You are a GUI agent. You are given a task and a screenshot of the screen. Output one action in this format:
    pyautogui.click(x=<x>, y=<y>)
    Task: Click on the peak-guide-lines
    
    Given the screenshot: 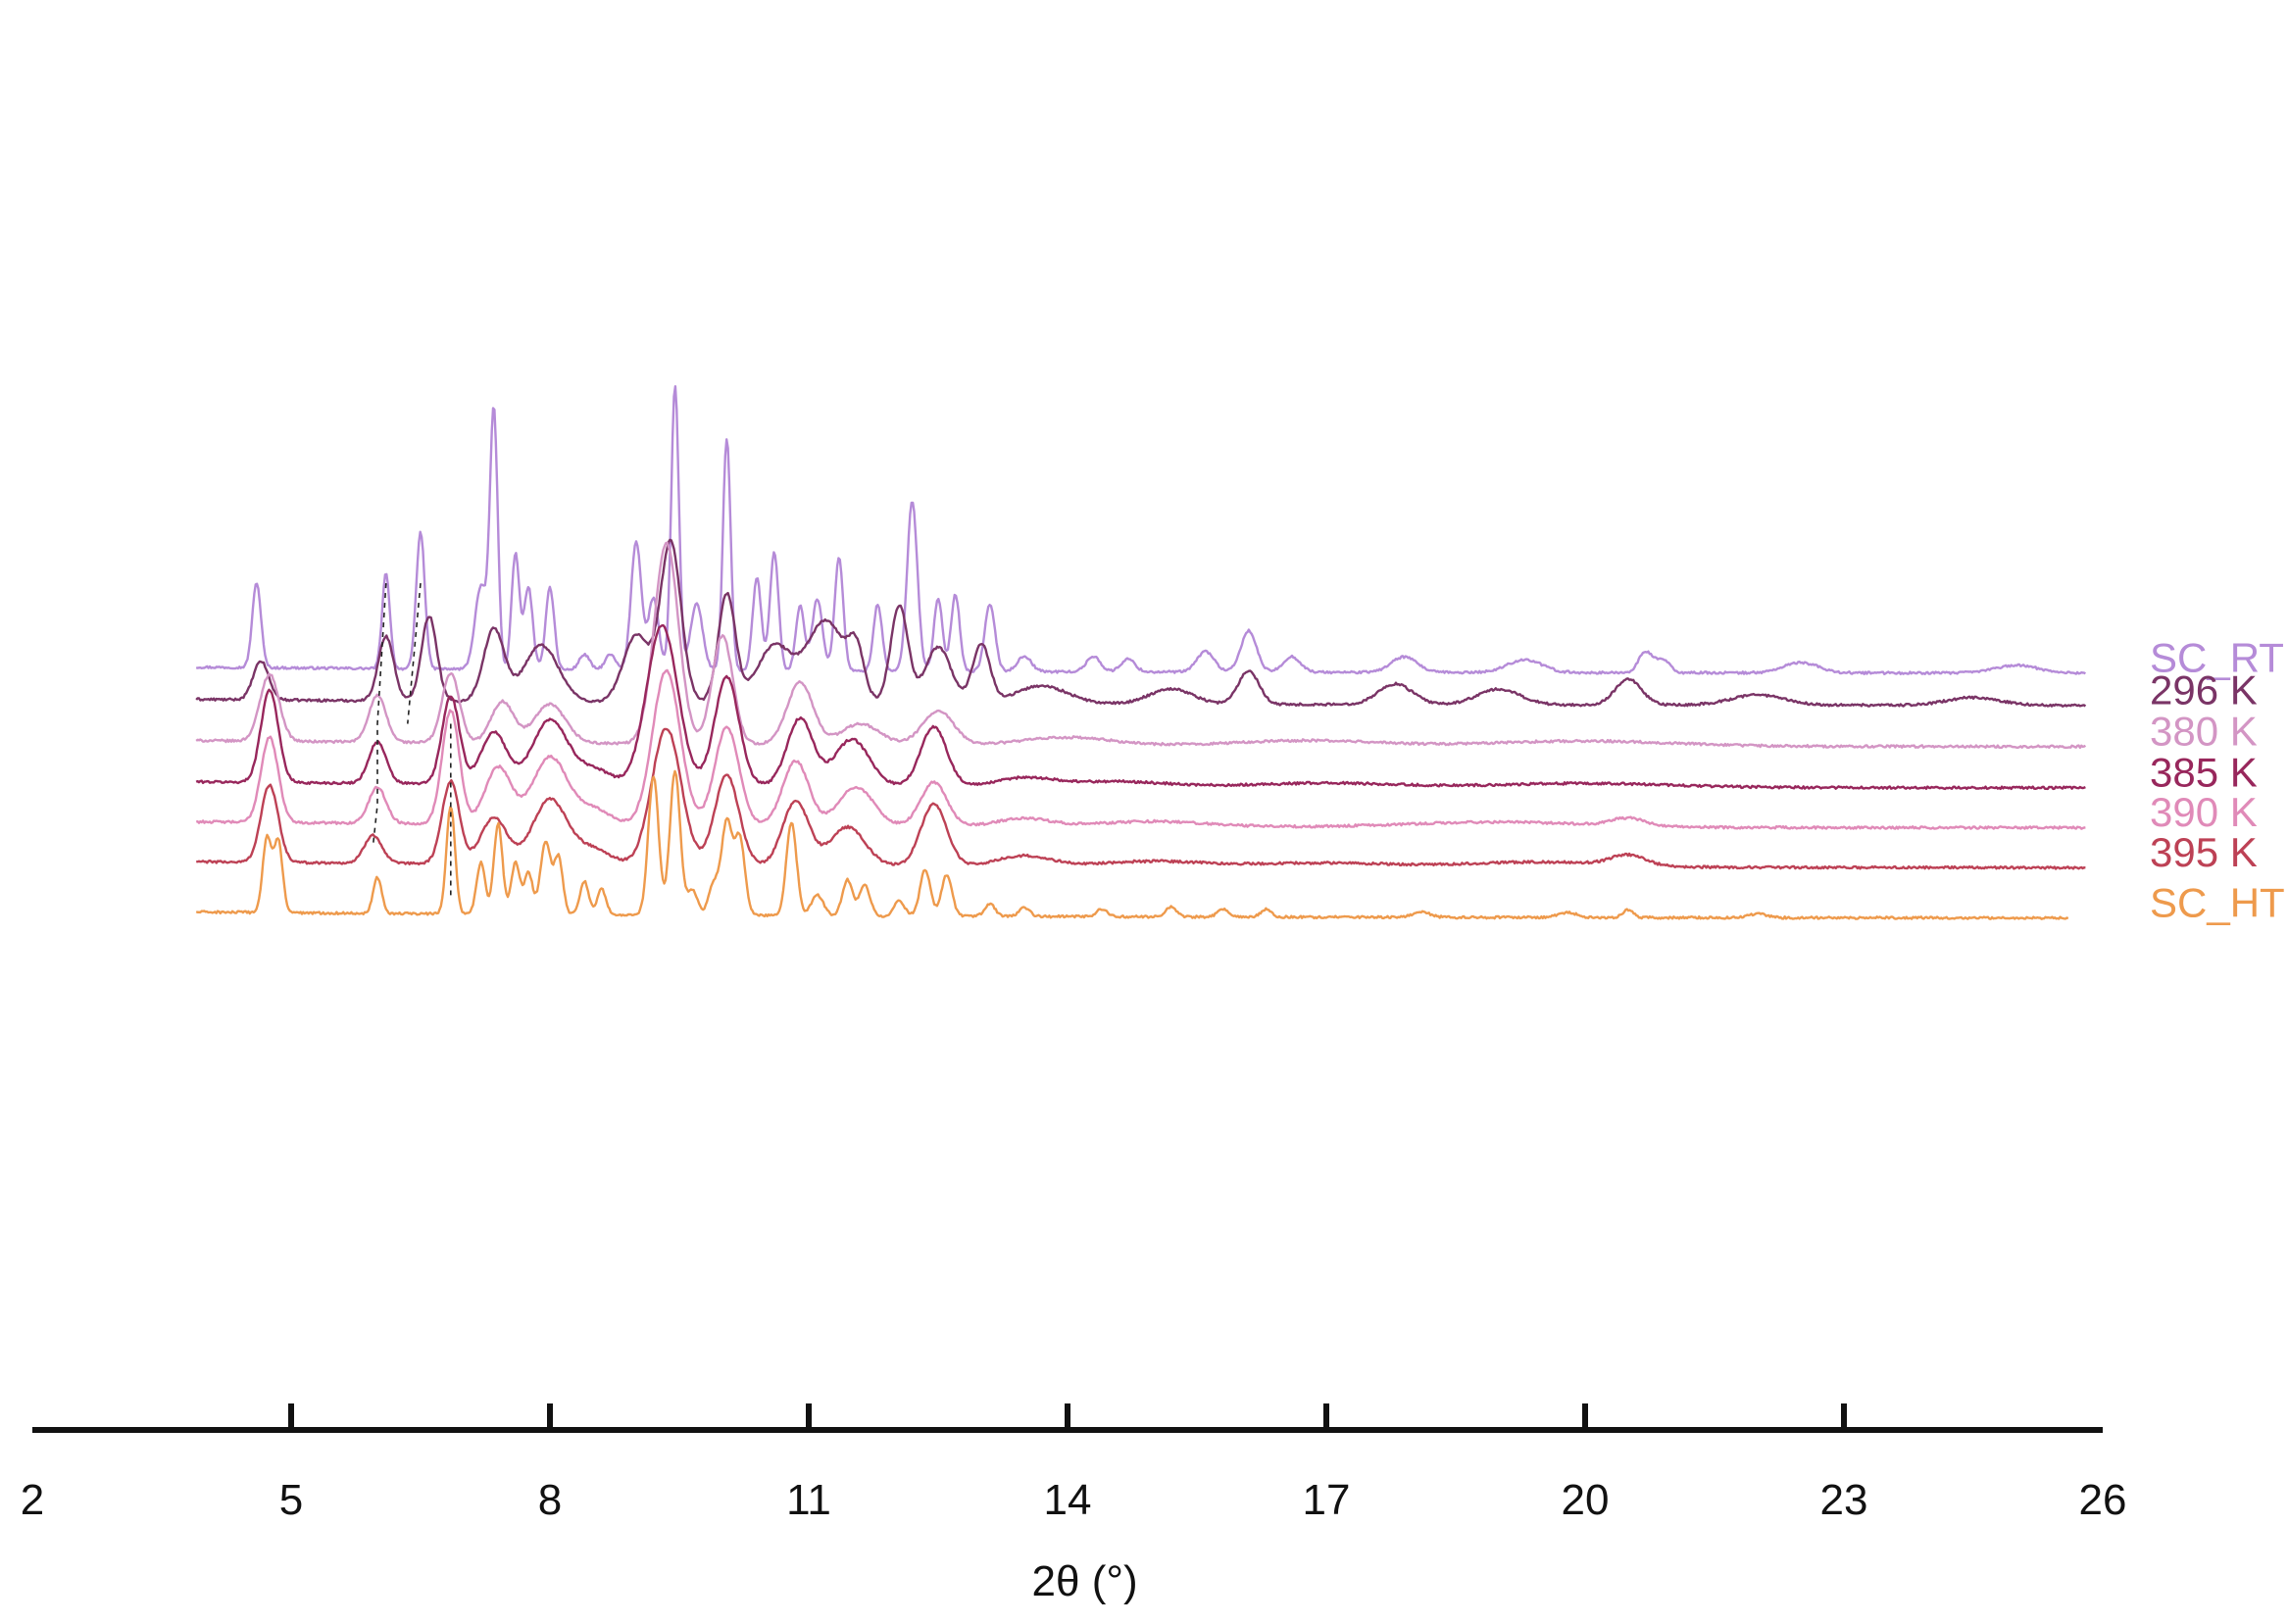 What is the action you would take?
    pyautogui.click(x=412, y=739)
    